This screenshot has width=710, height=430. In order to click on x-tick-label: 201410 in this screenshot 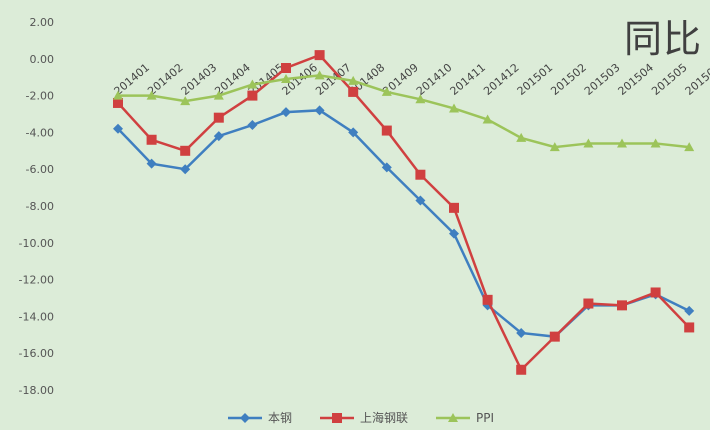, I will do `click(434, 79)`.